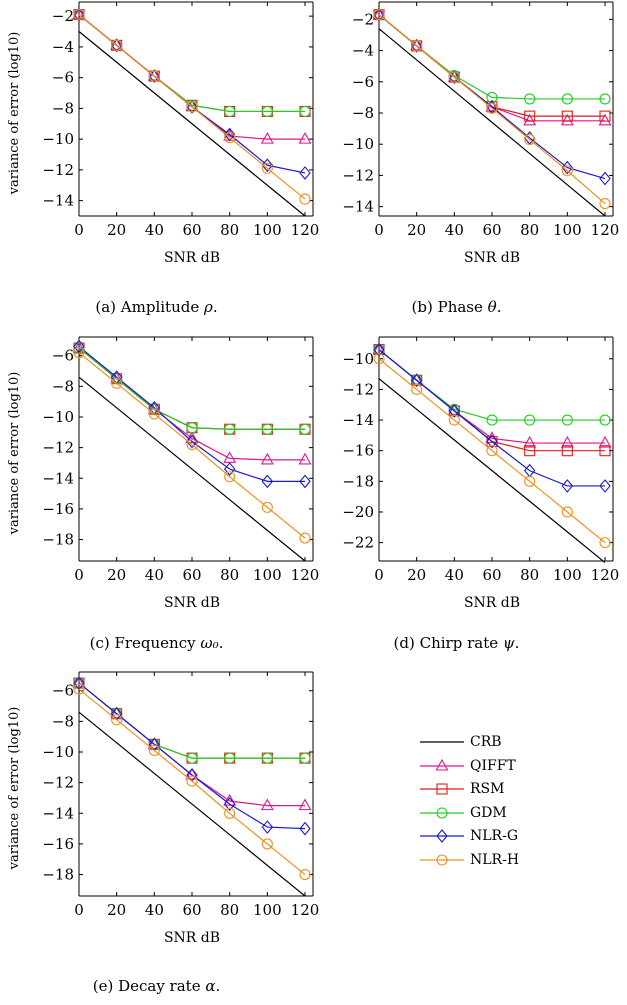 The image size is (627, 1005). What do you see at coordinates (358, 481) in the screenshot?
I see `y-tick-label: −18` at bounding box center [358, 481].